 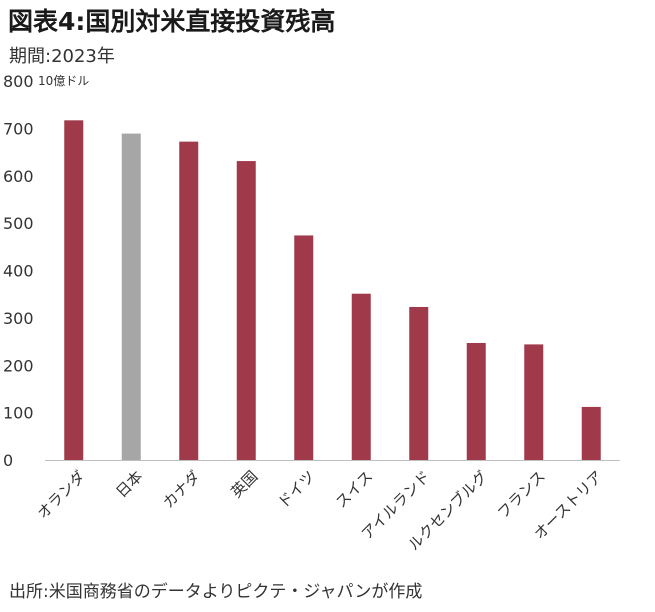 What do you see at coordinates (18, 128) in the screenshot?
I see `y-tick-label: 700` at bounding box center [18, 128].